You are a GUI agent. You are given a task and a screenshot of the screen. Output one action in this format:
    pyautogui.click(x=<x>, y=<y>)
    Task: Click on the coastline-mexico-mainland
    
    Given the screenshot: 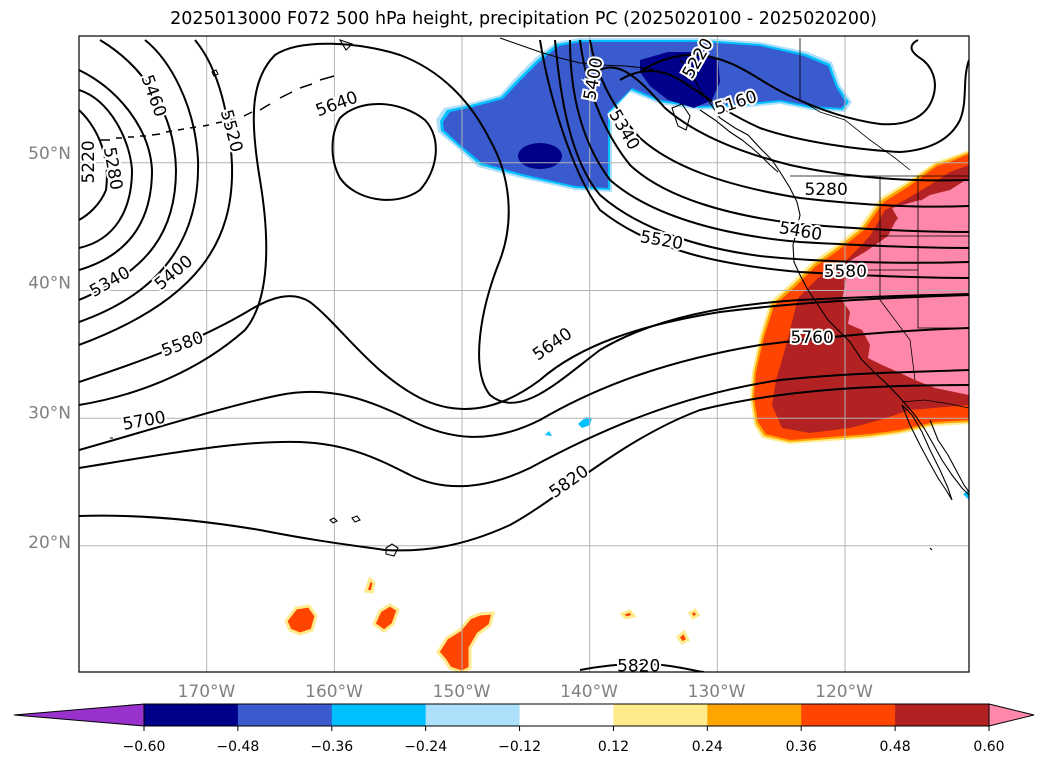 What is the action you would take?
    pyautogui.click(x=949, y=456)
    